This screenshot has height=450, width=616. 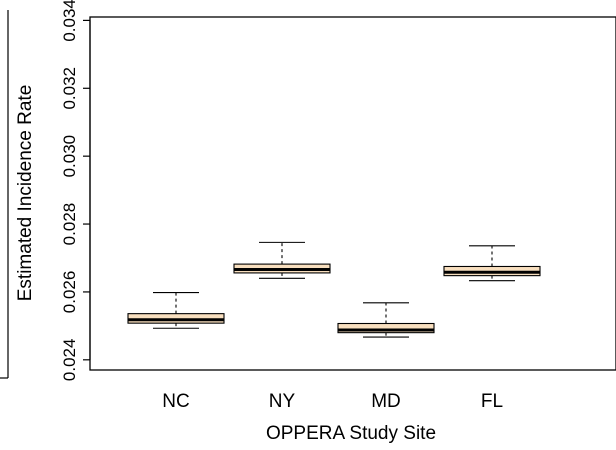 I want to click on box-fl, so click(x=492, y=263).